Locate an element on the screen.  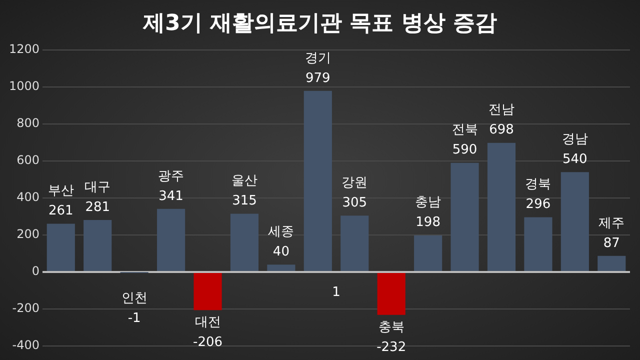
x-tick-label: 전북 is located at coordinates (465, 130).